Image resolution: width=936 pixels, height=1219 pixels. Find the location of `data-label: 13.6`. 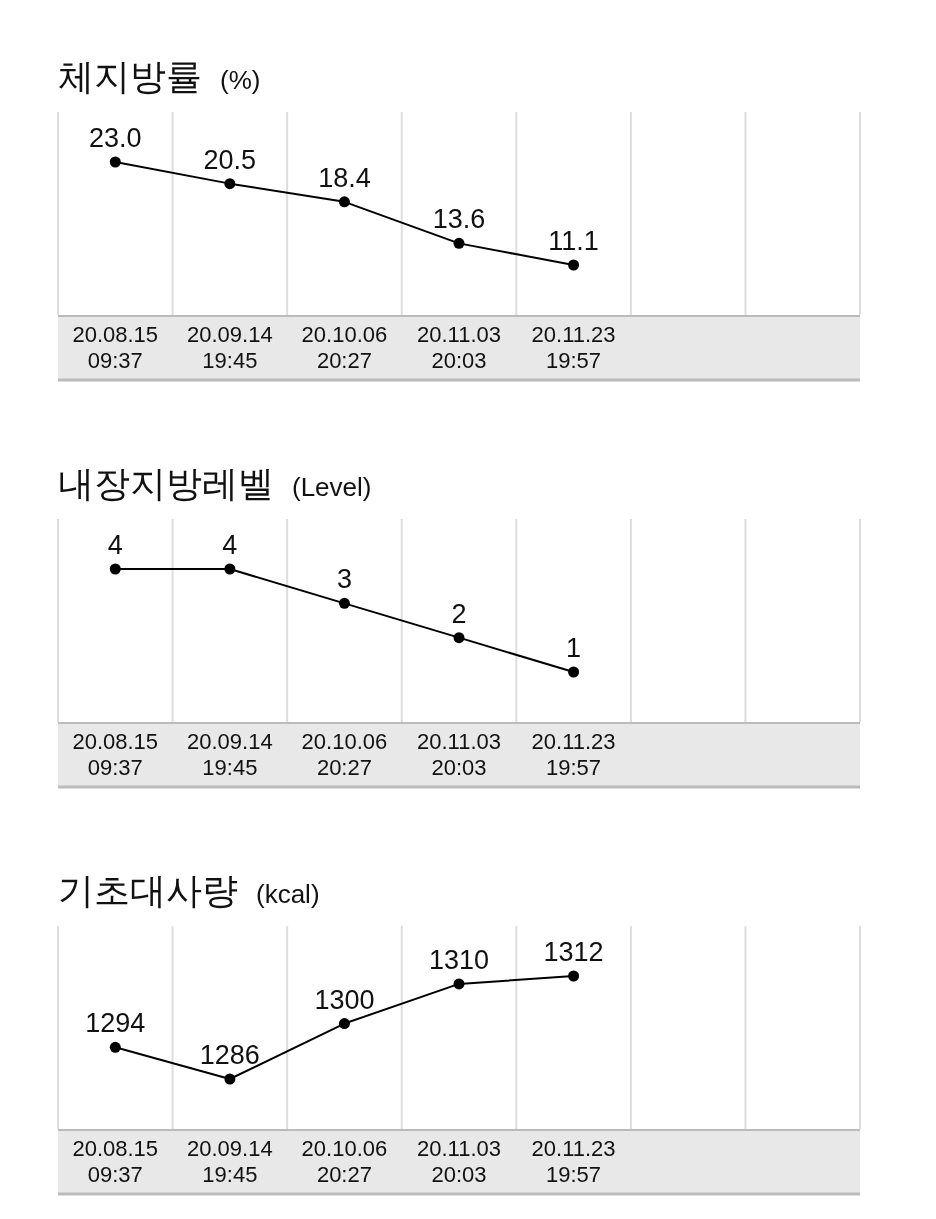

data-label: 13.6 is located at coordinates (459, 219).